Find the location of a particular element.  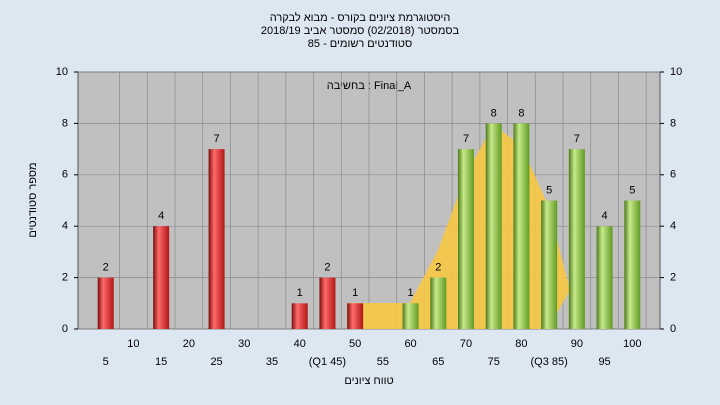

chart-subtitle: בסמסטר (02/2018) סמסטר אביב 2018/19 is located at coordinates (360, 31).